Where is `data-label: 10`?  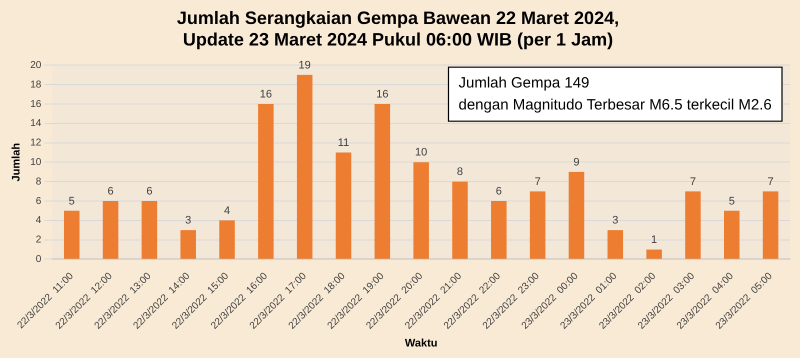
data-label: 10 is located at coordinates (421, 152).